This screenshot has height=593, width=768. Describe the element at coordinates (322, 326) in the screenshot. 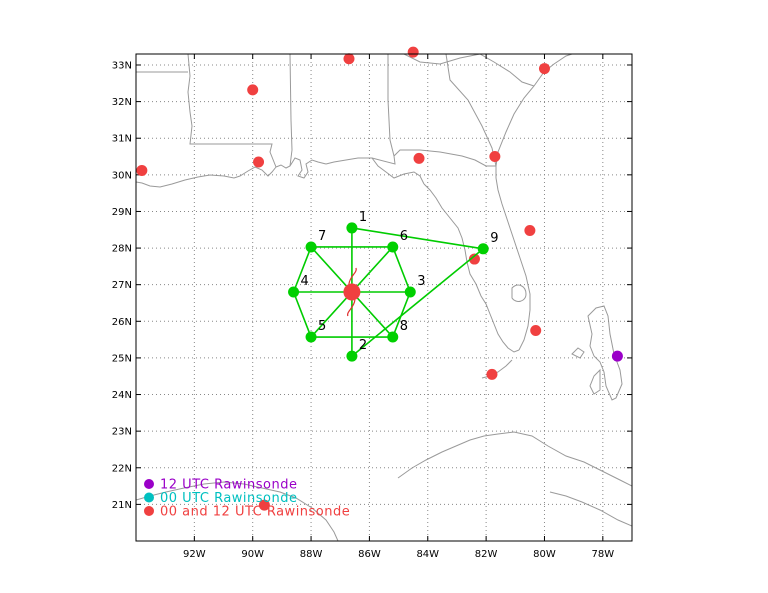

I see `network-node-label-5: 5` at that location.